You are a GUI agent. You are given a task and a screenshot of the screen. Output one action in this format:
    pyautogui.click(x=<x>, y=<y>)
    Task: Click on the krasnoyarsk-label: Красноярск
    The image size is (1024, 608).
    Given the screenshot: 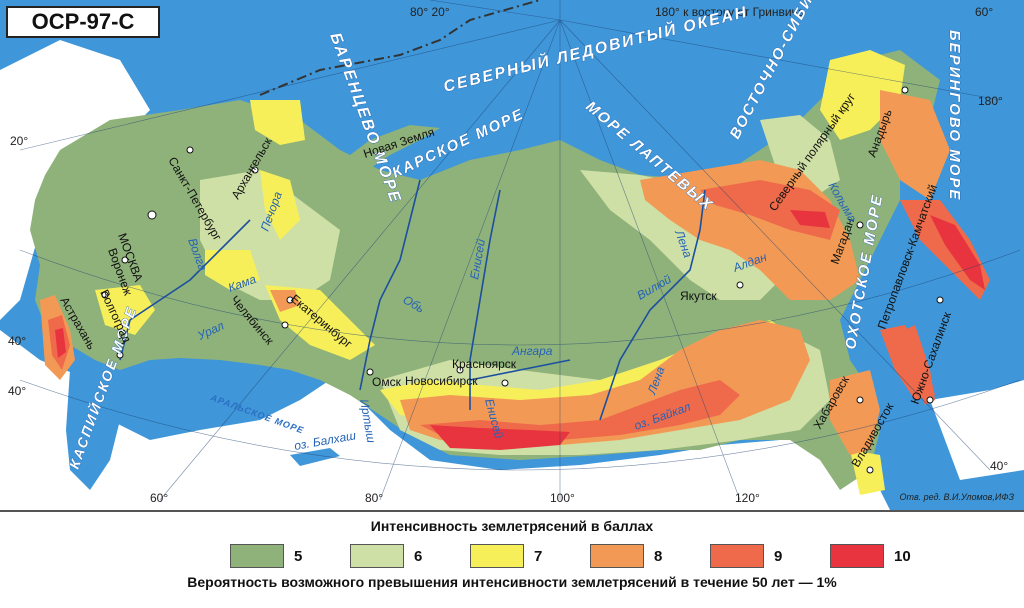 What is the action you would take?
    pyautogui.click(x=484, y=364)
    